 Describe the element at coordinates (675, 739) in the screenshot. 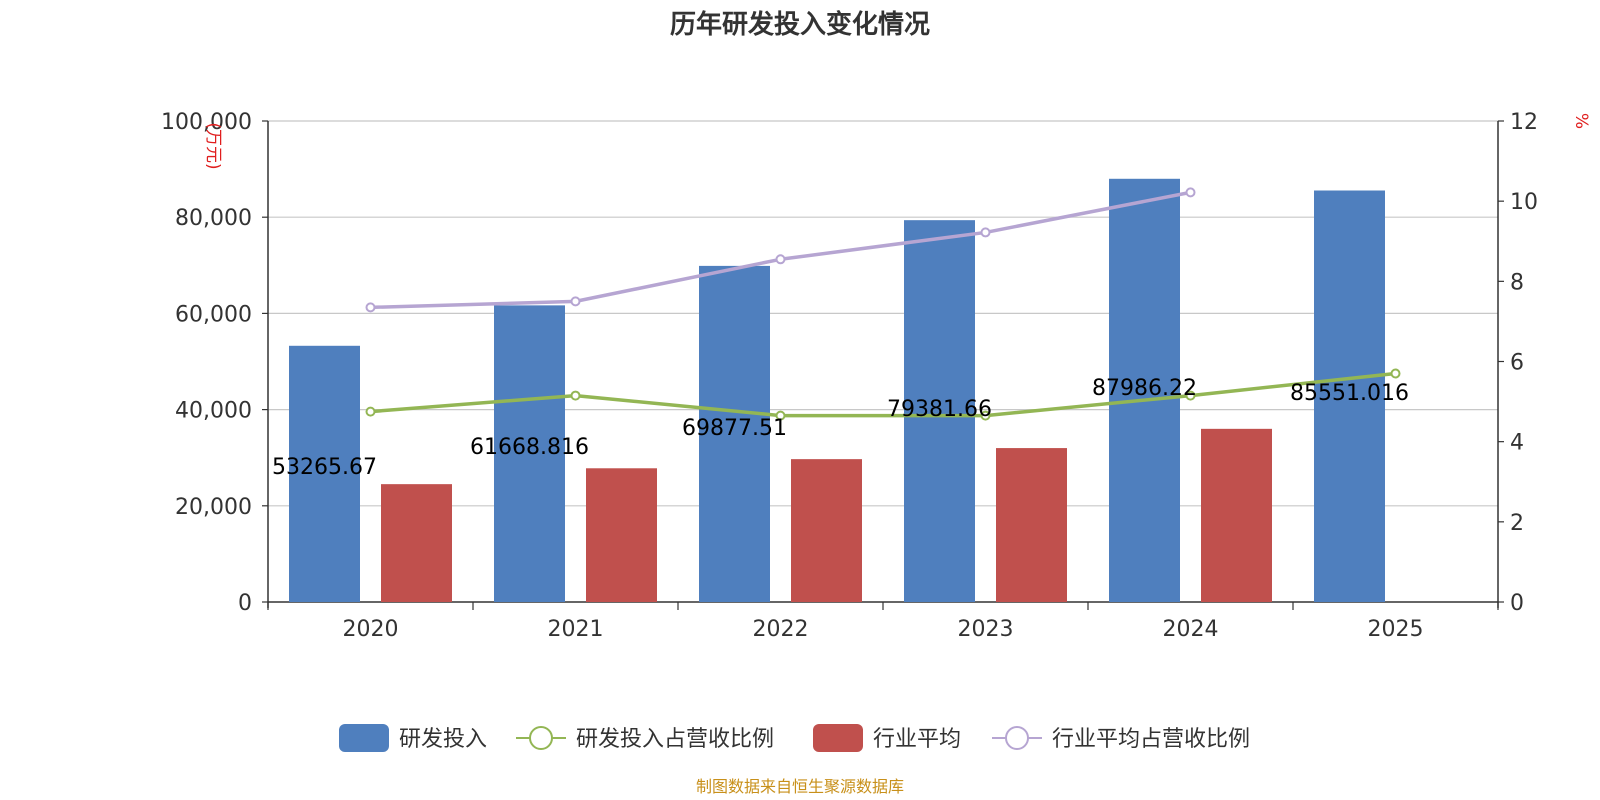

I see `legend-label: 研发投入占营收比例` at that location.